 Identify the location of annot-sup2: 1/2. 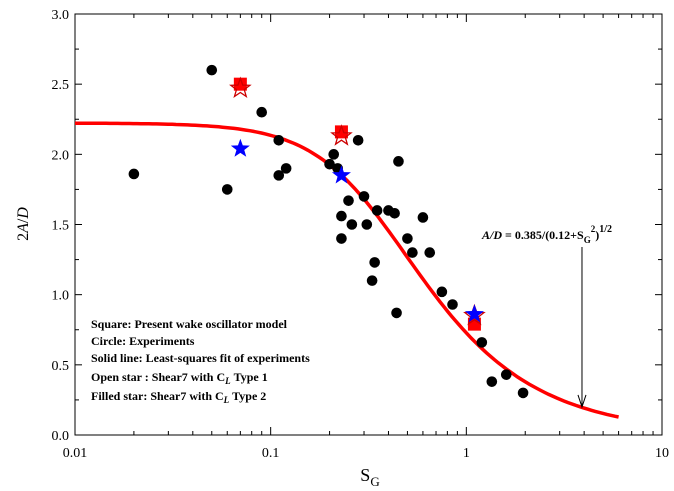
(605, 229).